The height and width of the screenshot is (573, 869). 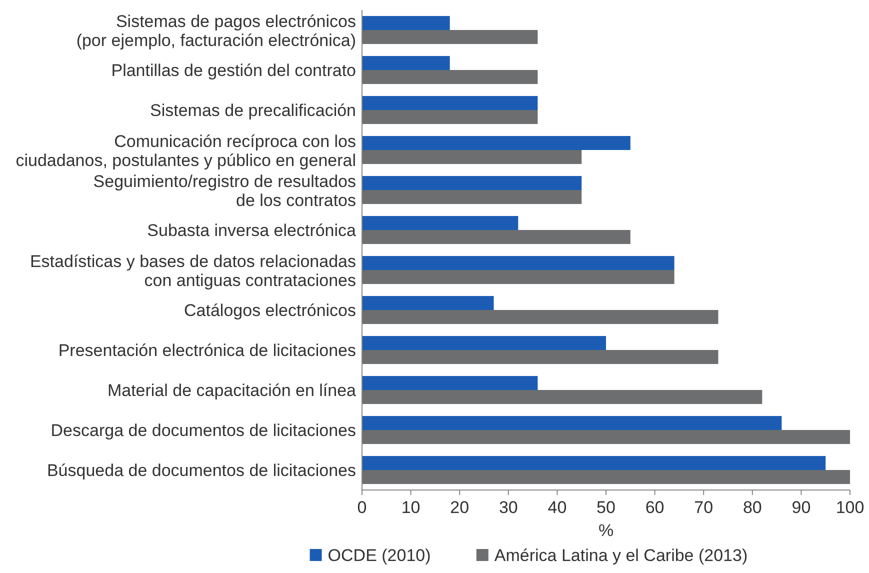 I want to click on x-tick-label: 40, so click(x=557, y=507).